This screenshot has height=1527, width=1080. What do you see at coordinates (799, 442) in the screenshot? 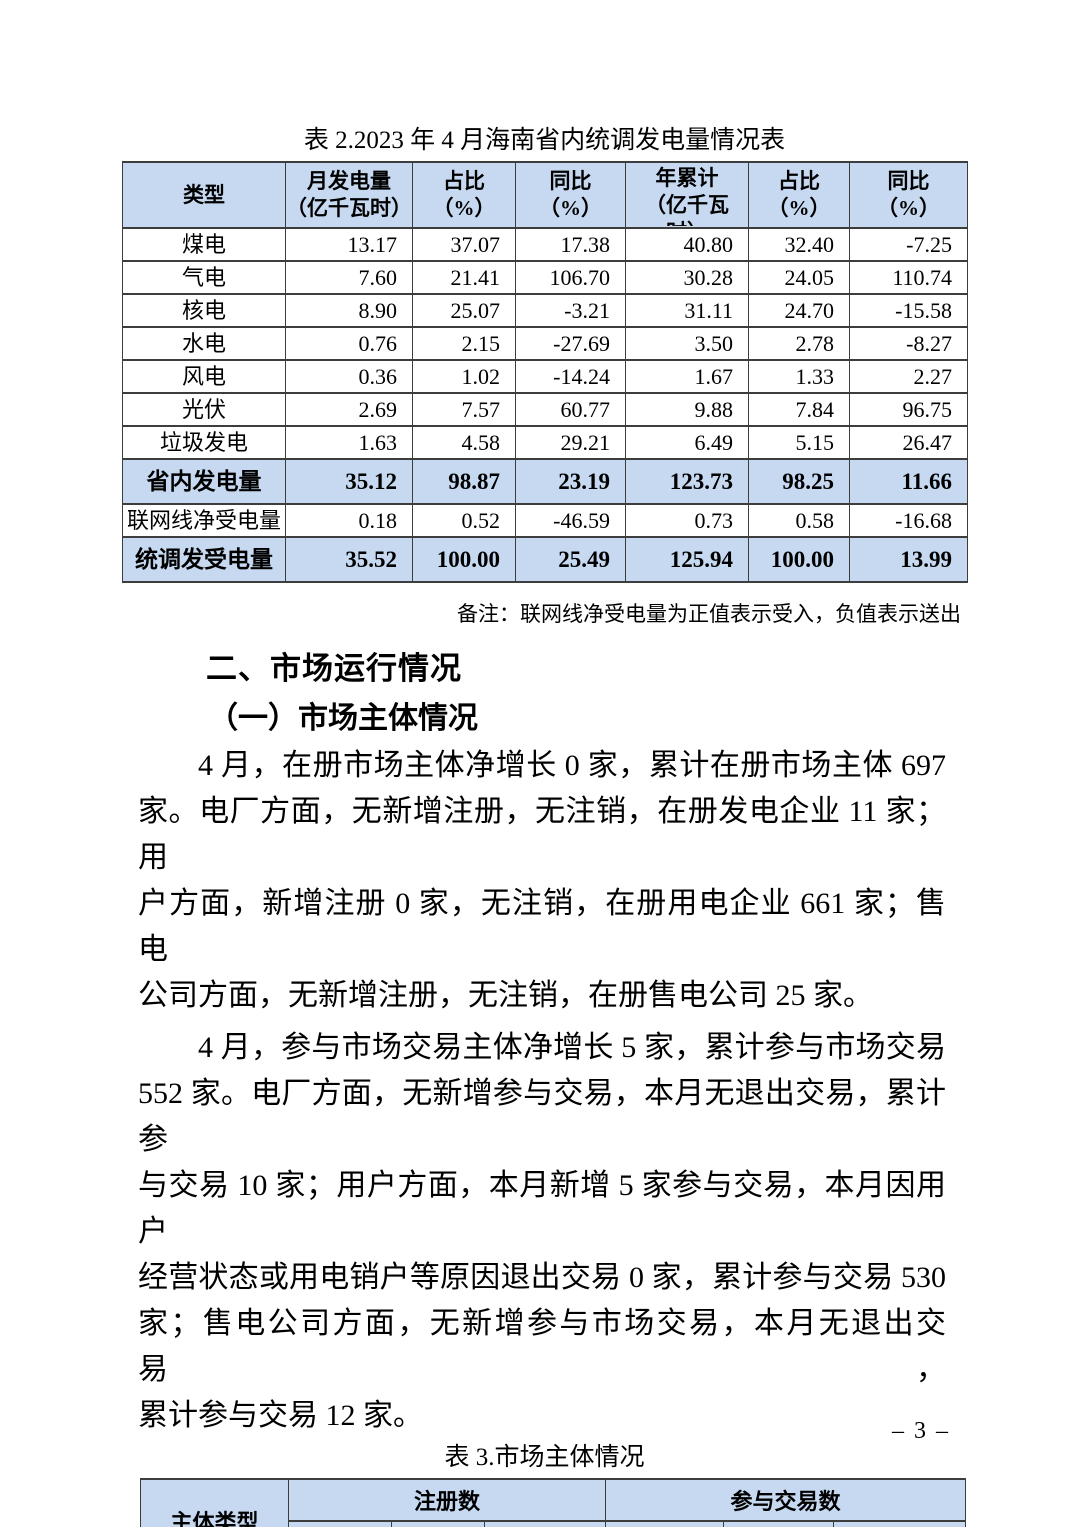
I see `cell-value: 5.15` at bounding box center [799, 442].